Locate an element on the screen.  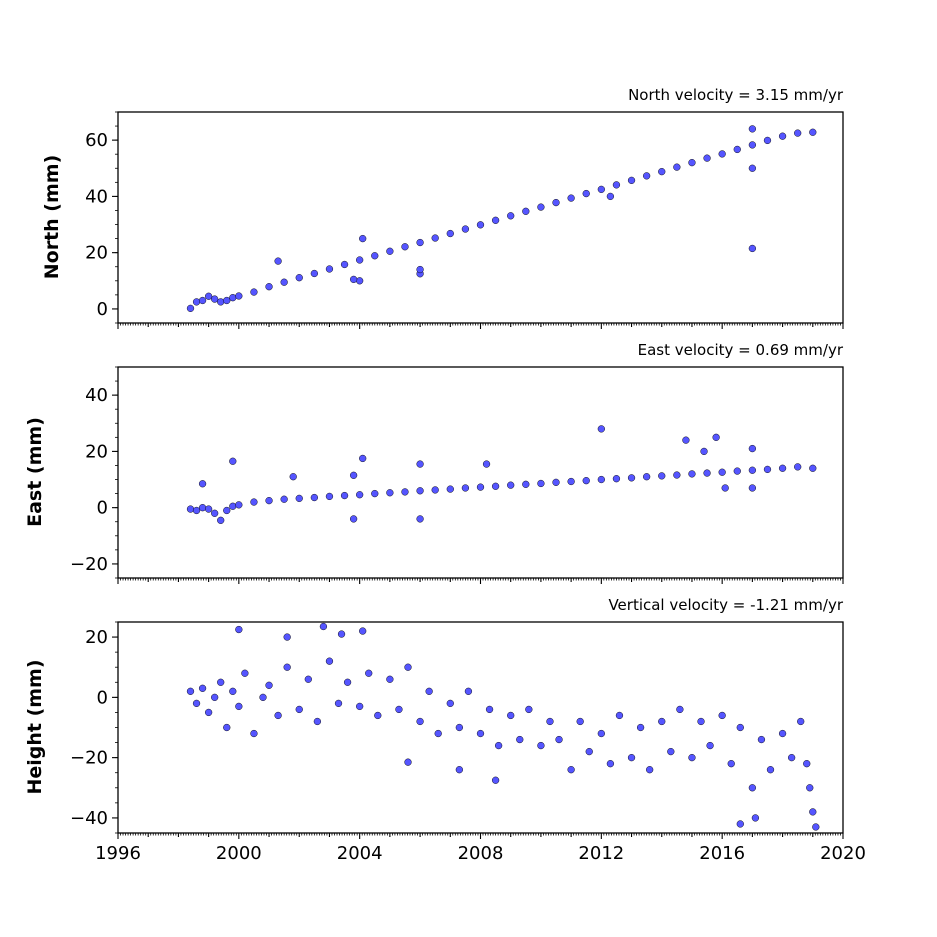
height-ytick-label: 20 is located at coordinates (96, 637).